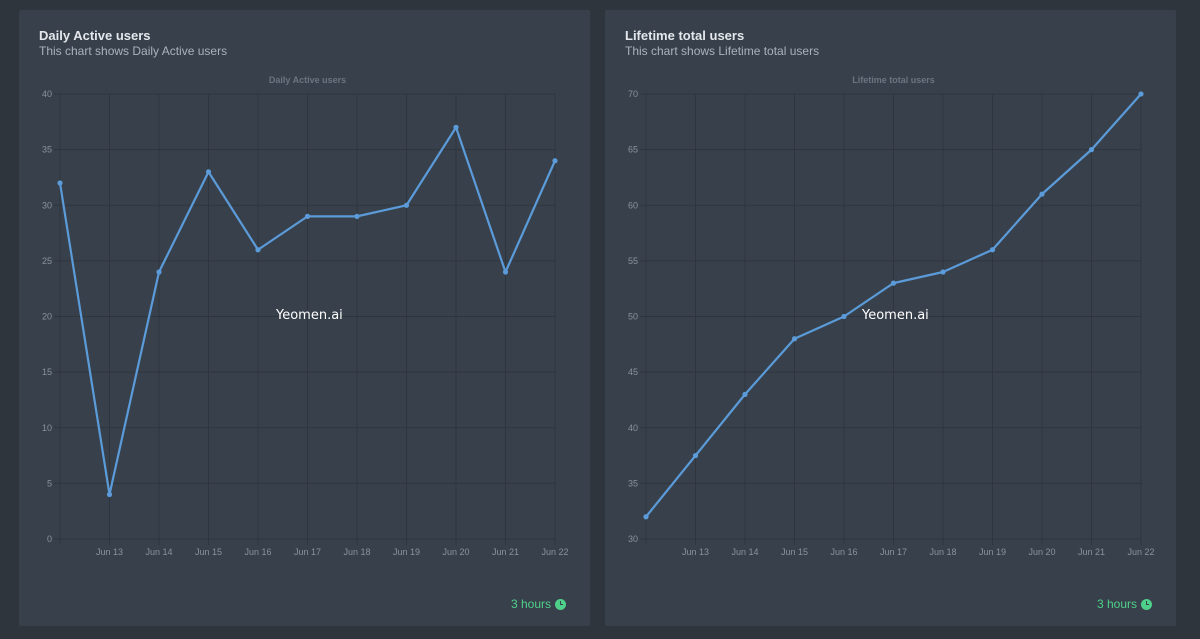 The height and width of the screenshot is (639, 1200). What do you see at coordinates (633, 205) in the screenshot?
I see `y-tick-label: 60` at bounding box center [633, 205].